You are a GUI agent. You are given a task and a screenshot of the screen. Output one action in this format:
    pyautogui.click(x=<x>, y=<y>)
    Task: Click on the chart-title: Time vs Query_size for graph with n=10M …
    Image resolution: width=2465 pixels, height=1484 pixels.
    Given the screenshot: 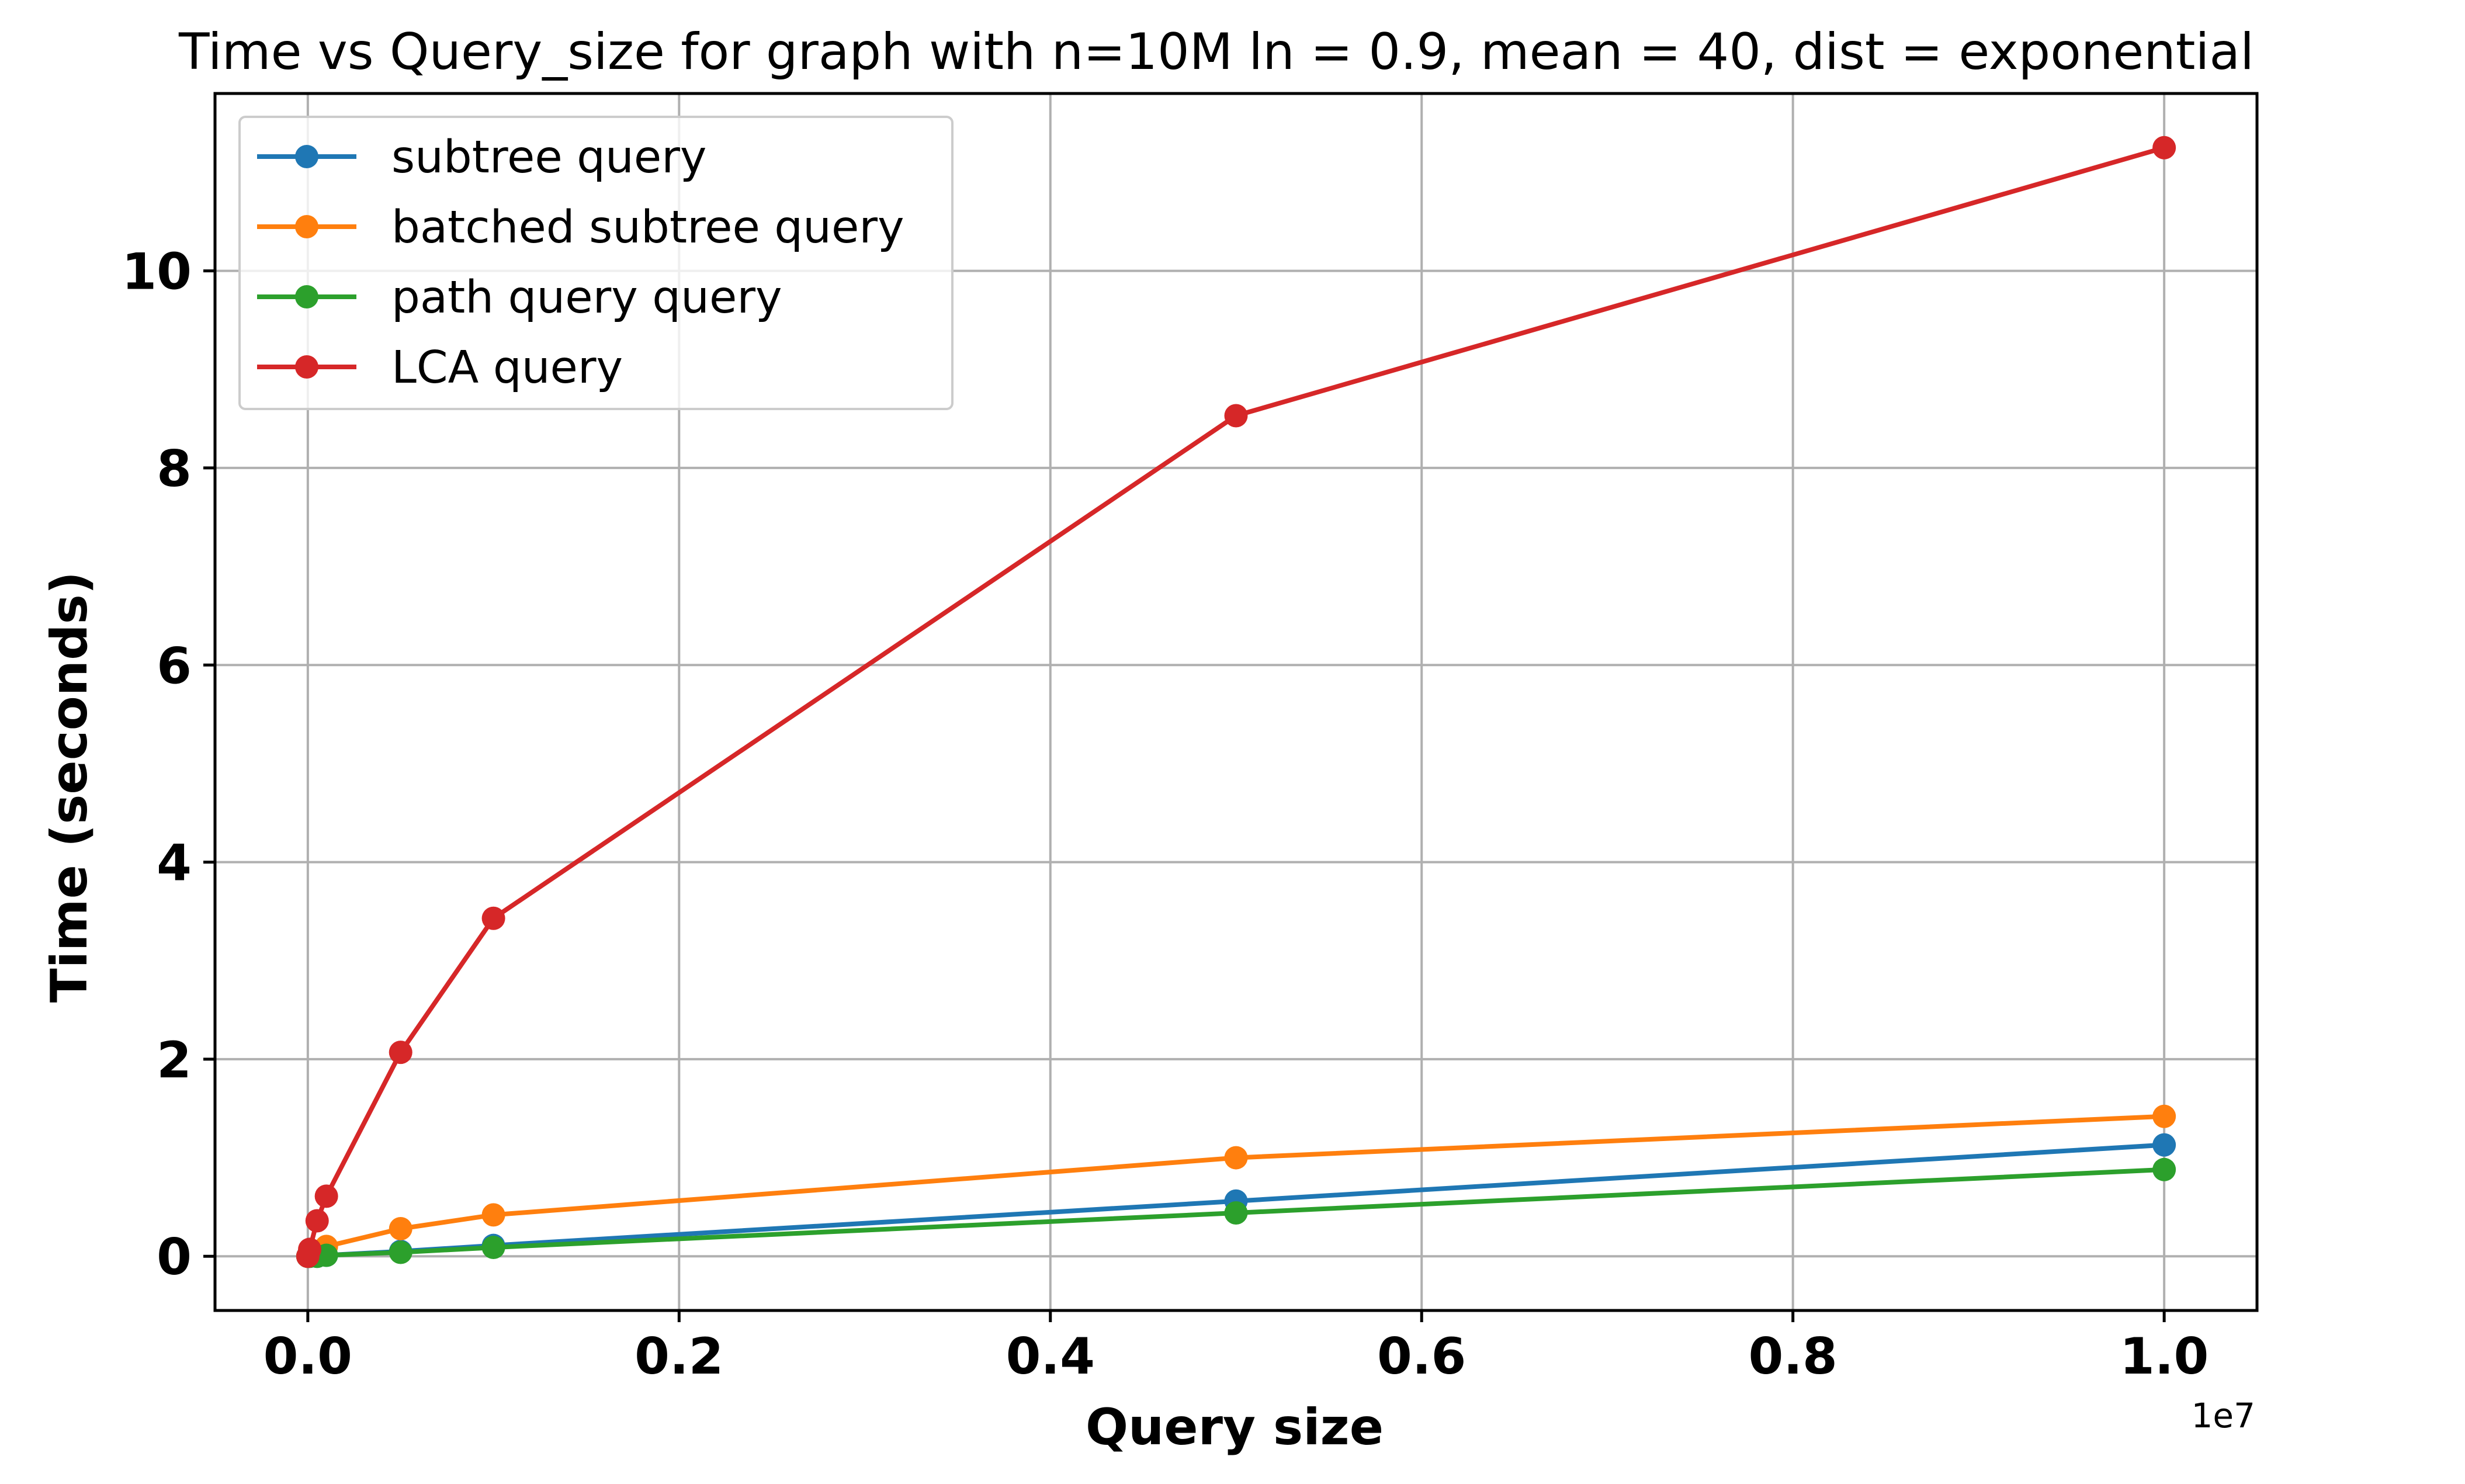 What is the action you would take?
    pyautogui.click(x=1216, y=52)
    